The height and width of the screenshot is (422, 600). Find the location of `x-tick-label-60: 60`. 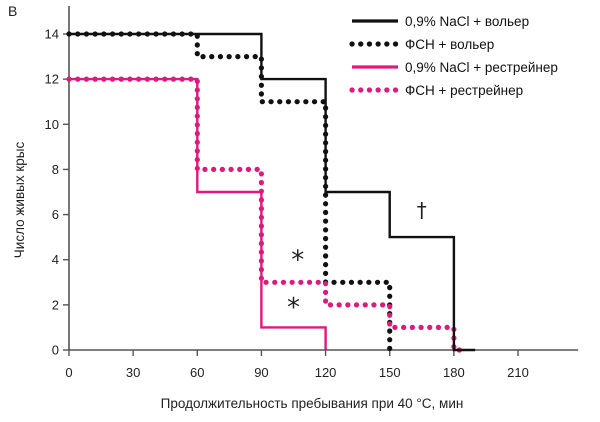

x-tick-label-60: 60 is located at coordinates (197, 372).